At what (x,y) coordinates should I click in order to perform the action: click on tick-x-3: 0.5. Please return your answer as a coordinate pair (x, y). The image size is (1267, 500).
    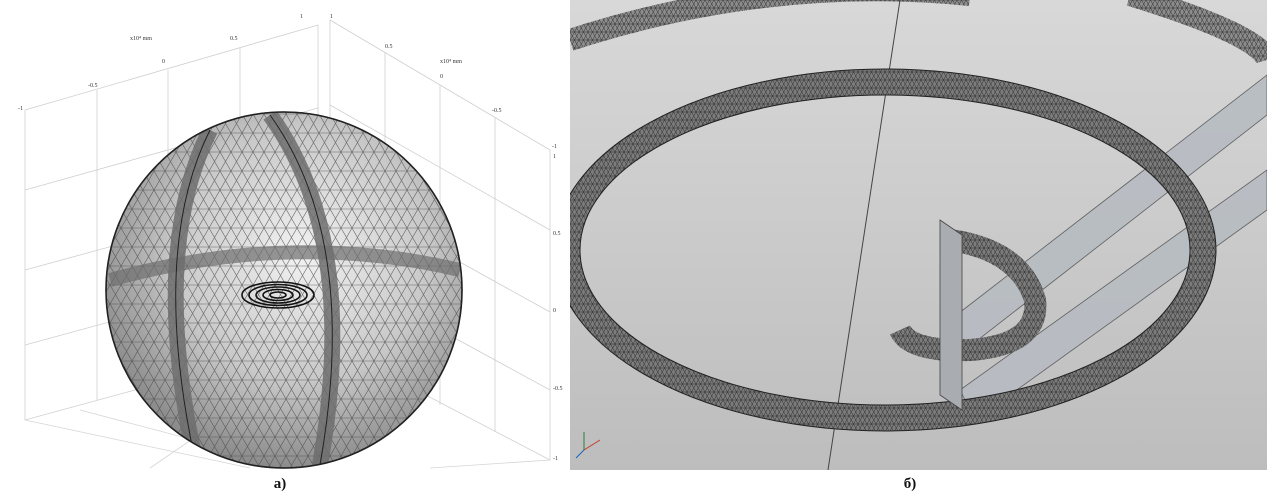
    Looking at the image, I should click on (234, 39).